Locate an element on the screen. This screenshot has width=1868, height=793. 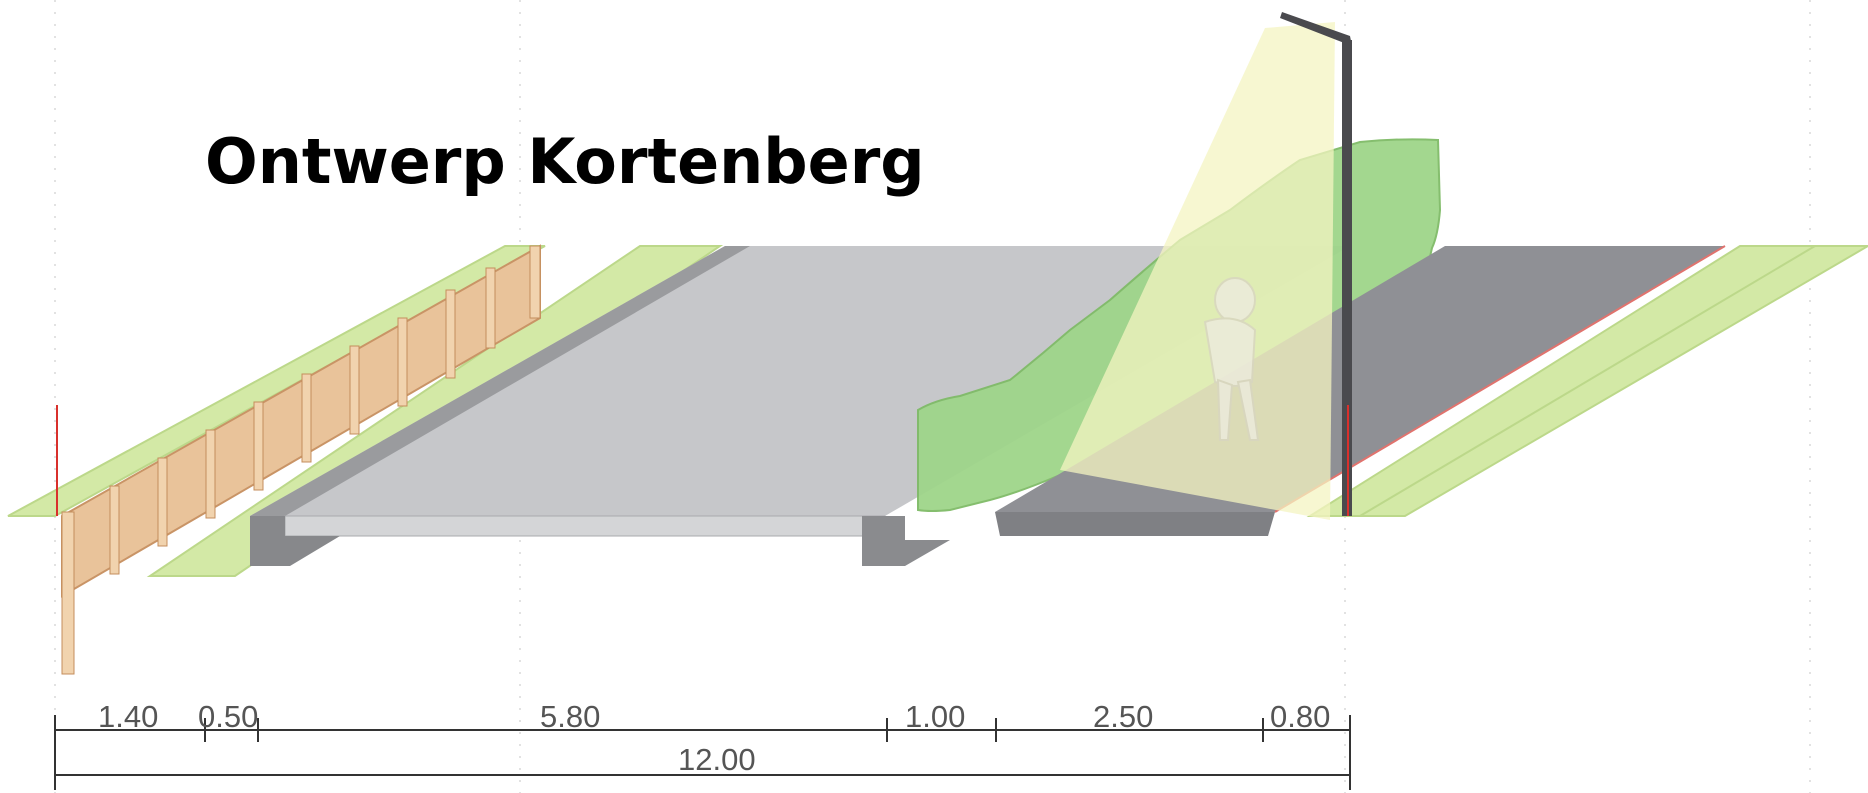
light-cone is located at coordinates (1197, 271).